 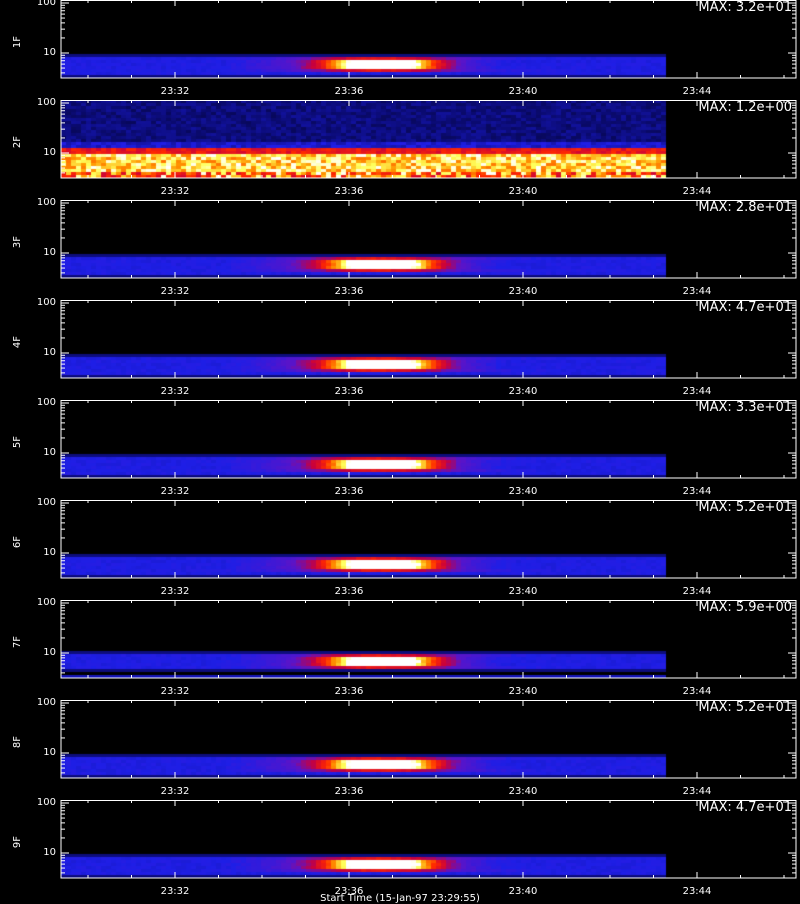 I want to click on x-axis-title: Start Time (15-Jan-97 23:29:55), so click(x=400, y=898).